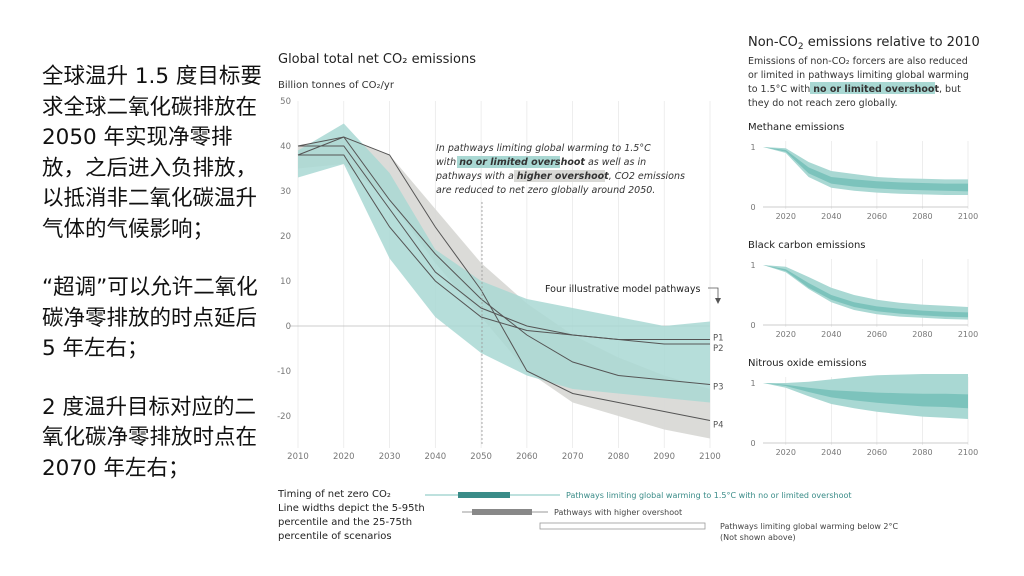  Describe the element at coordinates (758, 537) in the screenshot. I see `legend-item-3-note: (Not shown above)` at that location.